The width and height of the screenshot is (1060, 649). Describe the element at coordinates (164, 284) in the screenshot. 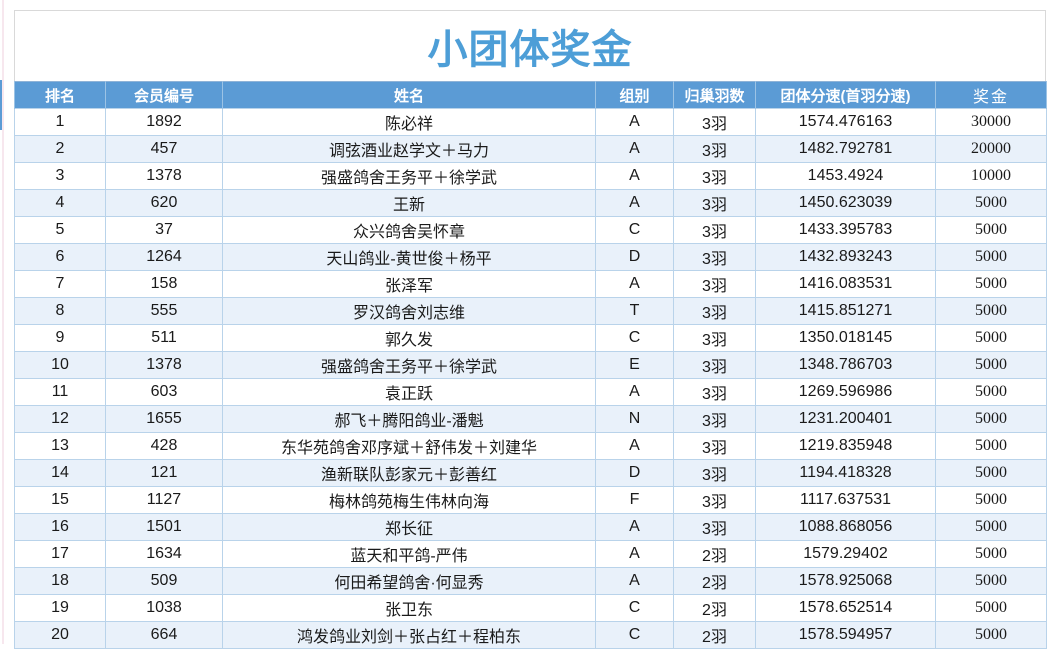

I see `cell-member-id: 158` at that location.